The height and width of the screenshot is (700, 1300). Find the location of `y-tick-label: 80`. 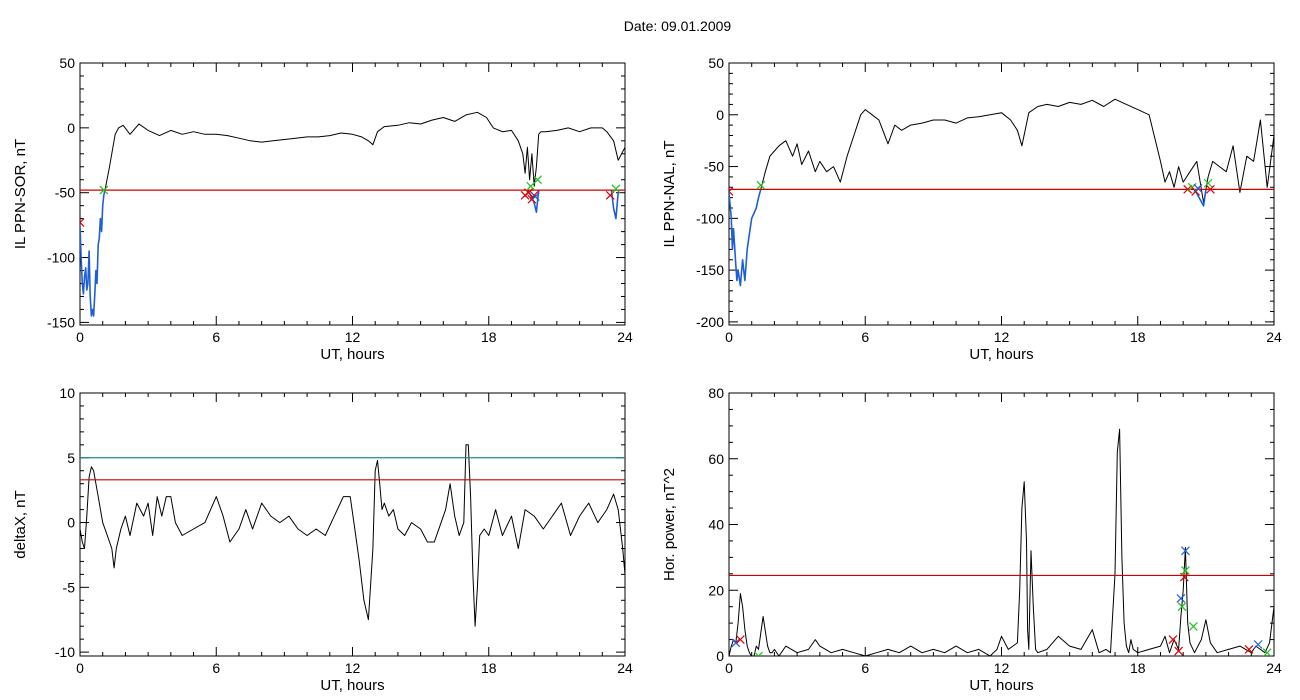

y-tick-label: 80 is located at coordinates (716, 393).